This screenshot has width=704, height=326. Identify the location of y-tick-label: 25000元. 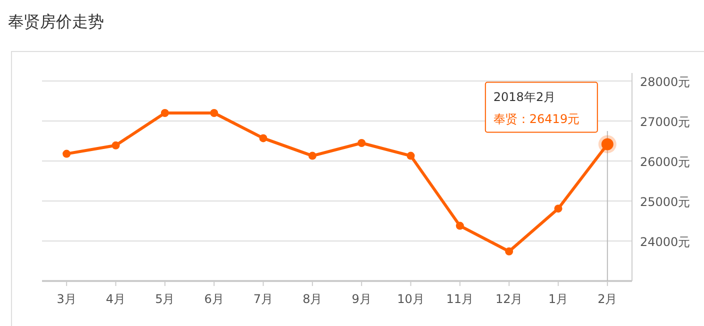
(665, 202).